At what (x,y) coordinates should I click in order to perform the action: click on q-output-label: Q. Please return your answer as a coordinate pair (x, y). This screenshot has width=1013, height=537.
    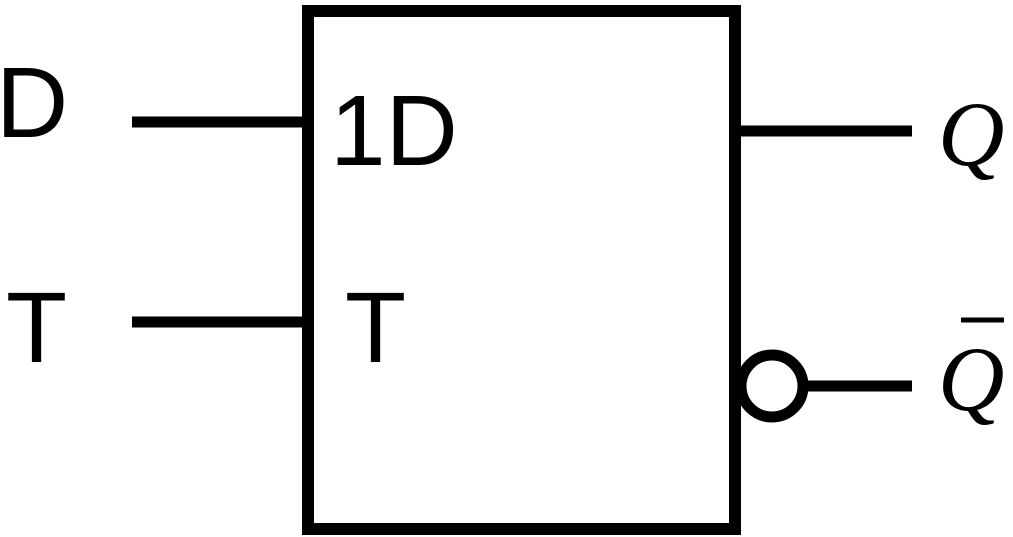
    Looking at the image, I should click on (971, 134).